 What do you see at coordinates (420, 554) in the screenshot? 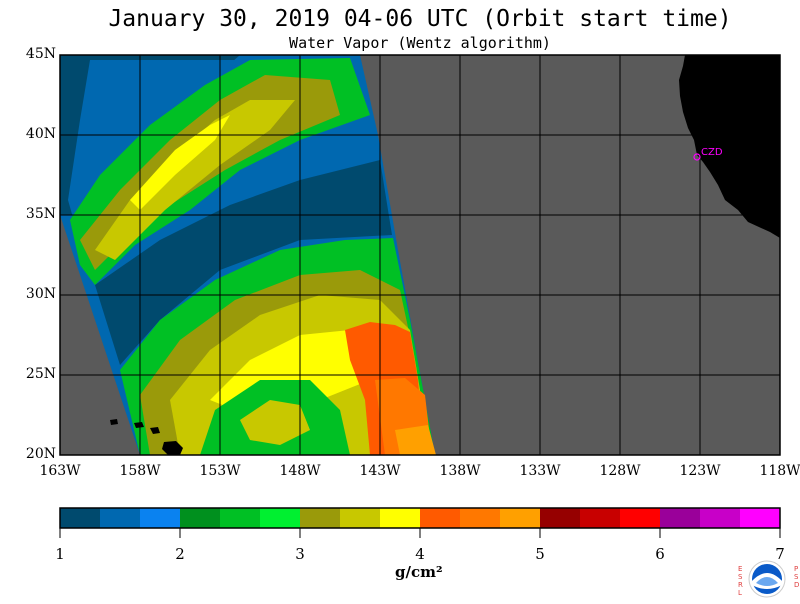
I see `colorbar-tick-label: 4` at bounding box center [420, 554].